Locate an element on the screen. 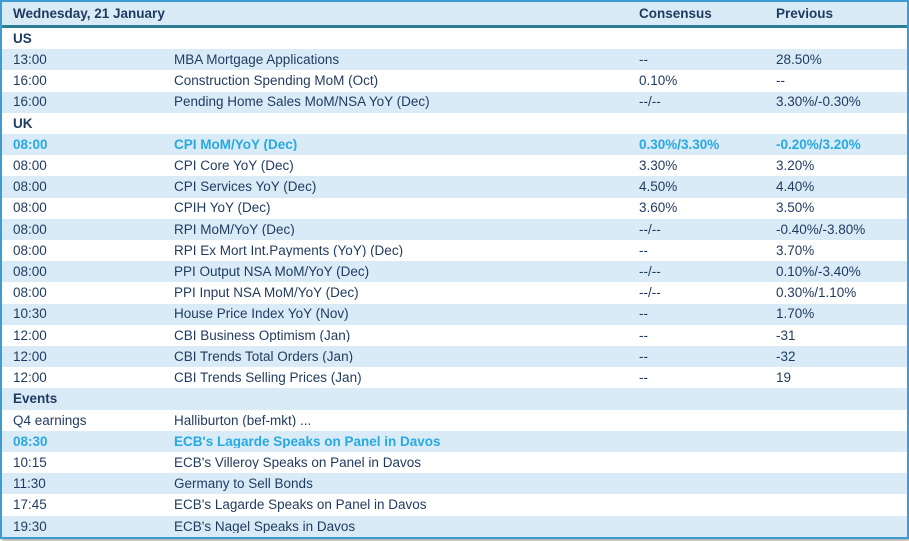  column-header-previous: Previous is located at coordinates (805, 13).